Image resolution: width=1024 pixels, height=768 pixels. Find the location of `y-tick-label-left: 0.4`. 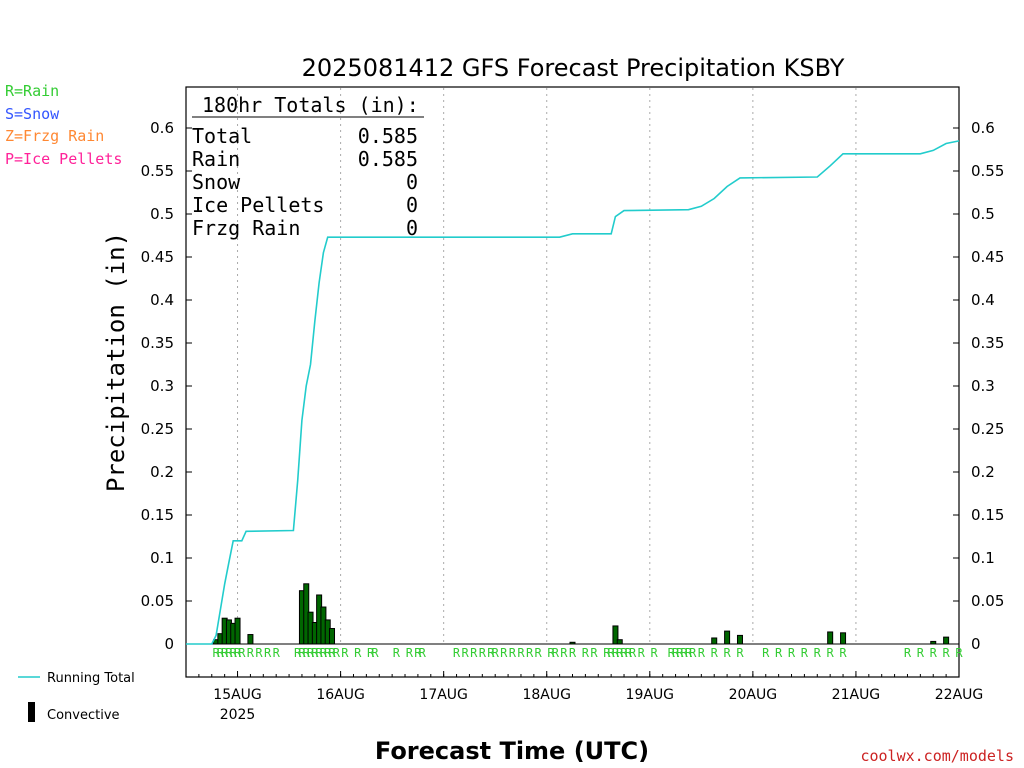

y-tick-label-left: 0.4 is located at coordinates (162, 300).